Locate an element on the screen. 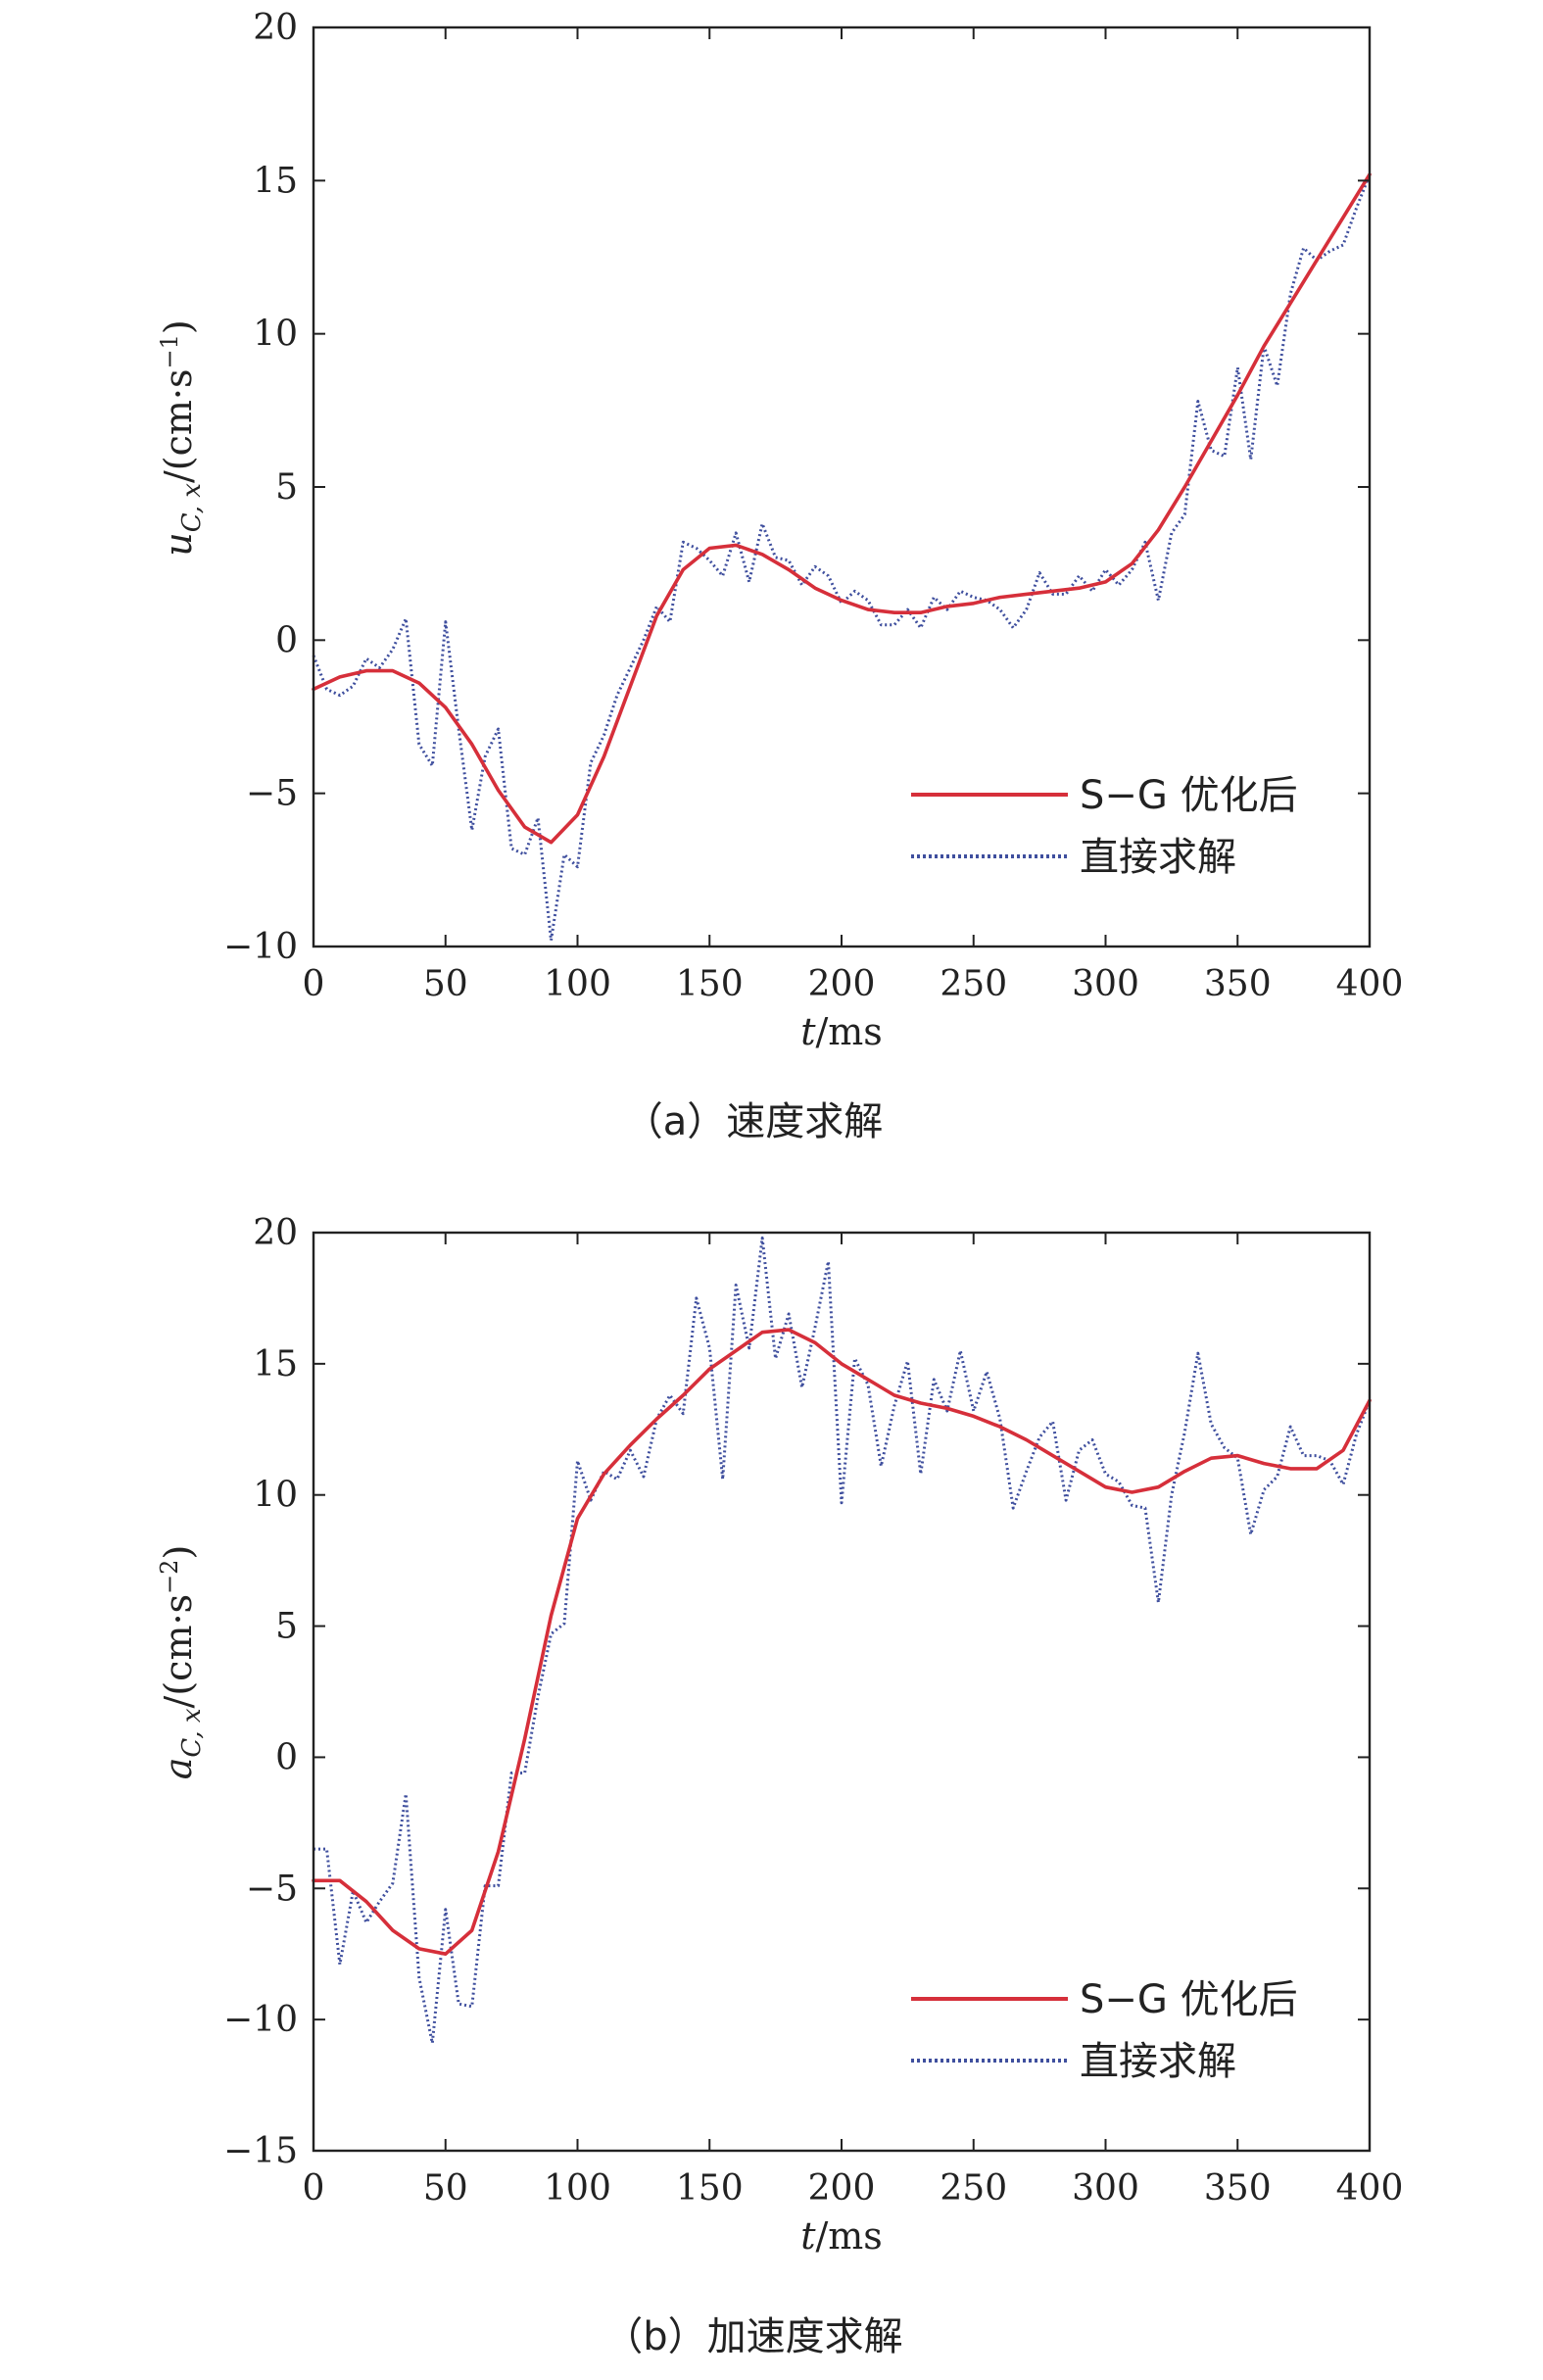 The image size is (1543, 2380). caption: （a）速度求解 is located at coordinates (754, 1121).